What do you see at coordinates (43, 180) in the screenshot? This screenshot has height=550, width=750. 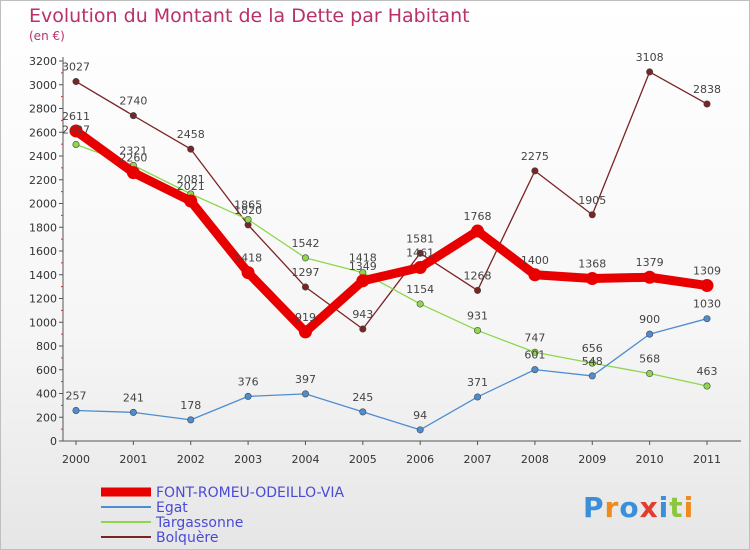 I see `y-tick-label: 2200` at bounding box center [43, 180].